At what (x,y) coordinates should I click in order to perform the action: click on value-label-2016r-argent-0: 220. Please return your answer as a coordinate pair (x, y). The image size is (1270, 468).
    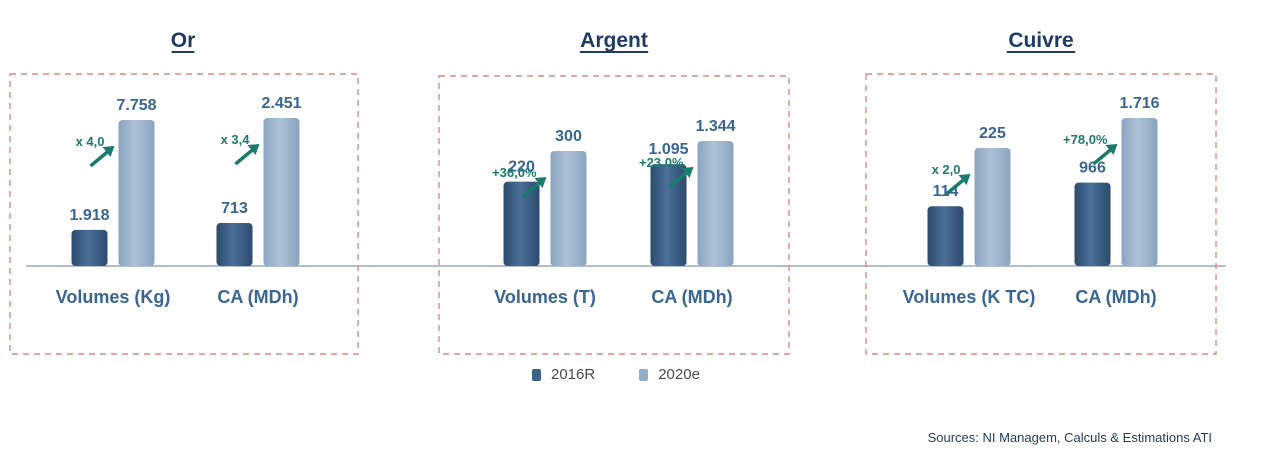
    Looking at the image, I should click on (521, 167).